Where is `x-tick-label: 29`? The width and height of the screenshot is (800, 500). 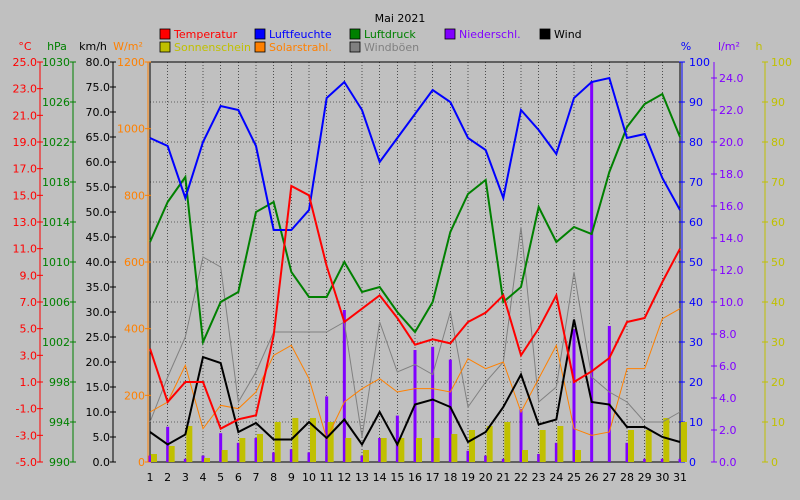 x-tick-label: 29 is located at coordinates (645, 477).